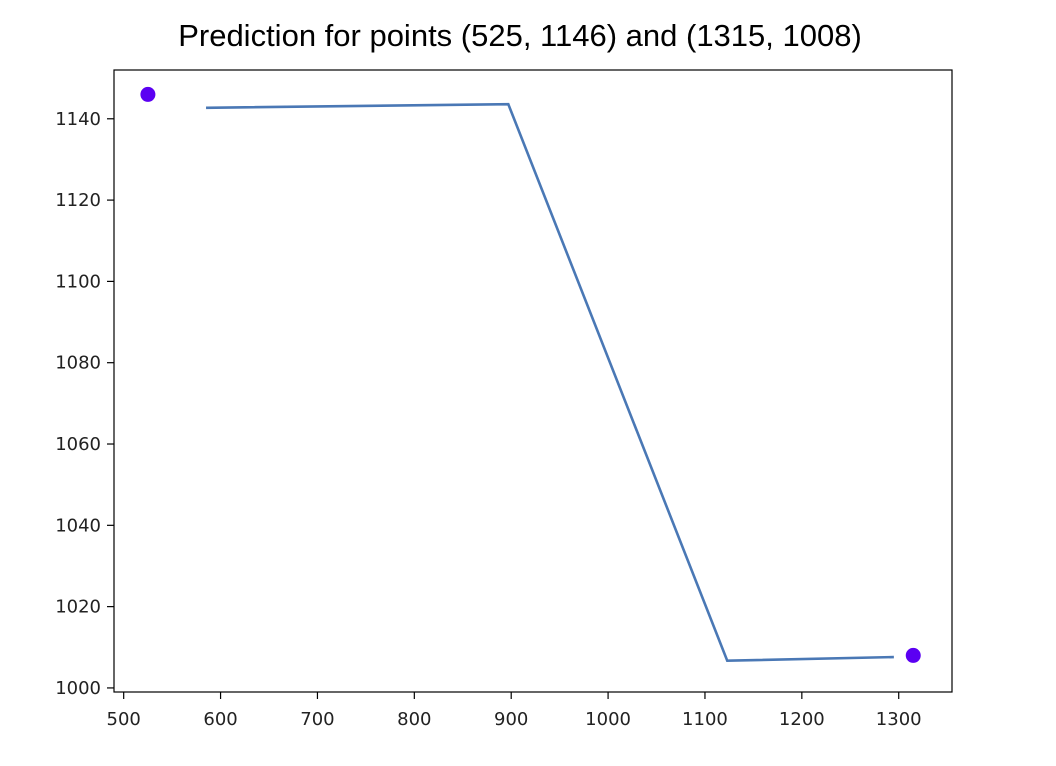 This screenshot has width=1056, height=766. Describe the element at coordinates (78, 525) in the screenshot. I see `y-tick-label: 1040` at that location.